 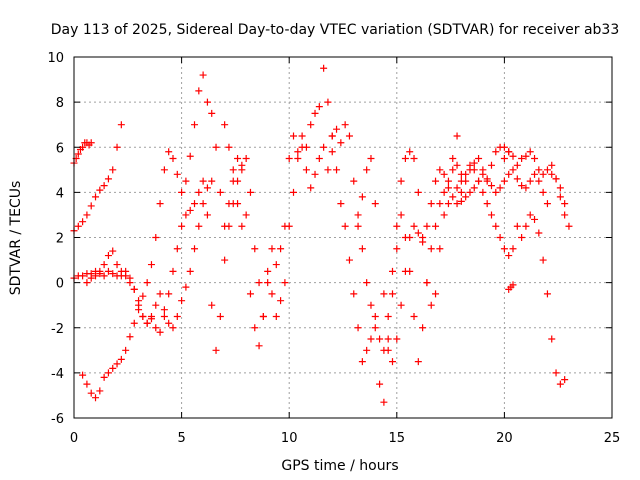 I want to click on x-tick-label: 20, so click(x=504, y=438).